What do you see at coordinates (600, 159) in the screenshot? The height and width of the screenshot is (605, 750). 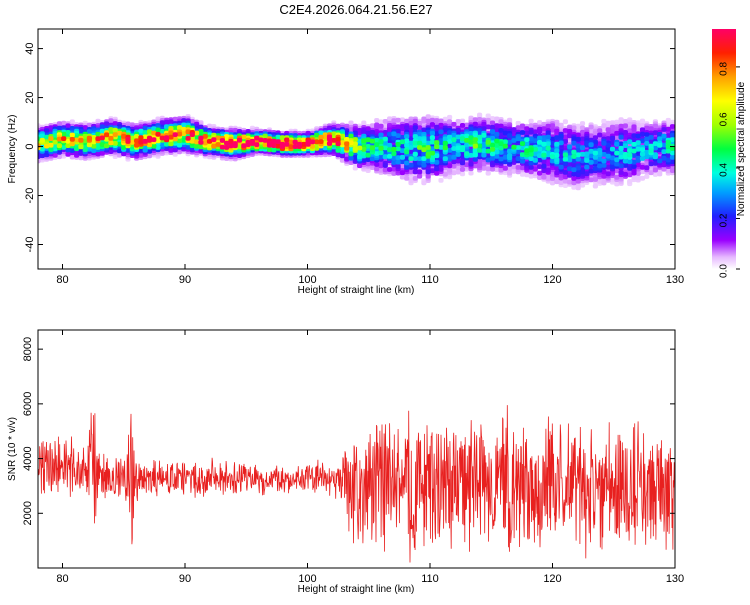 I see `heatmap-cell-2084` at bounding box center [600, 159].